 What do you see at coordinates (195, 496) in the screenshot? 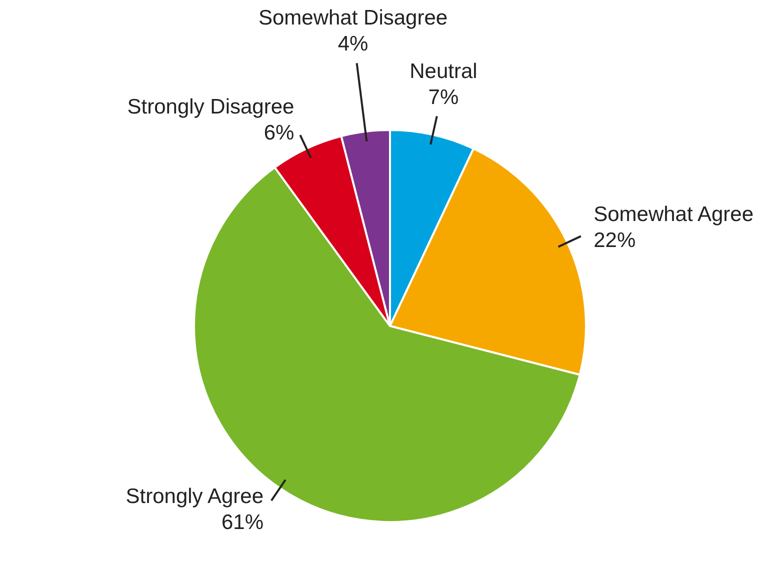
I see `slice-label: Strongly Agree` at bounding box center [195, 496].